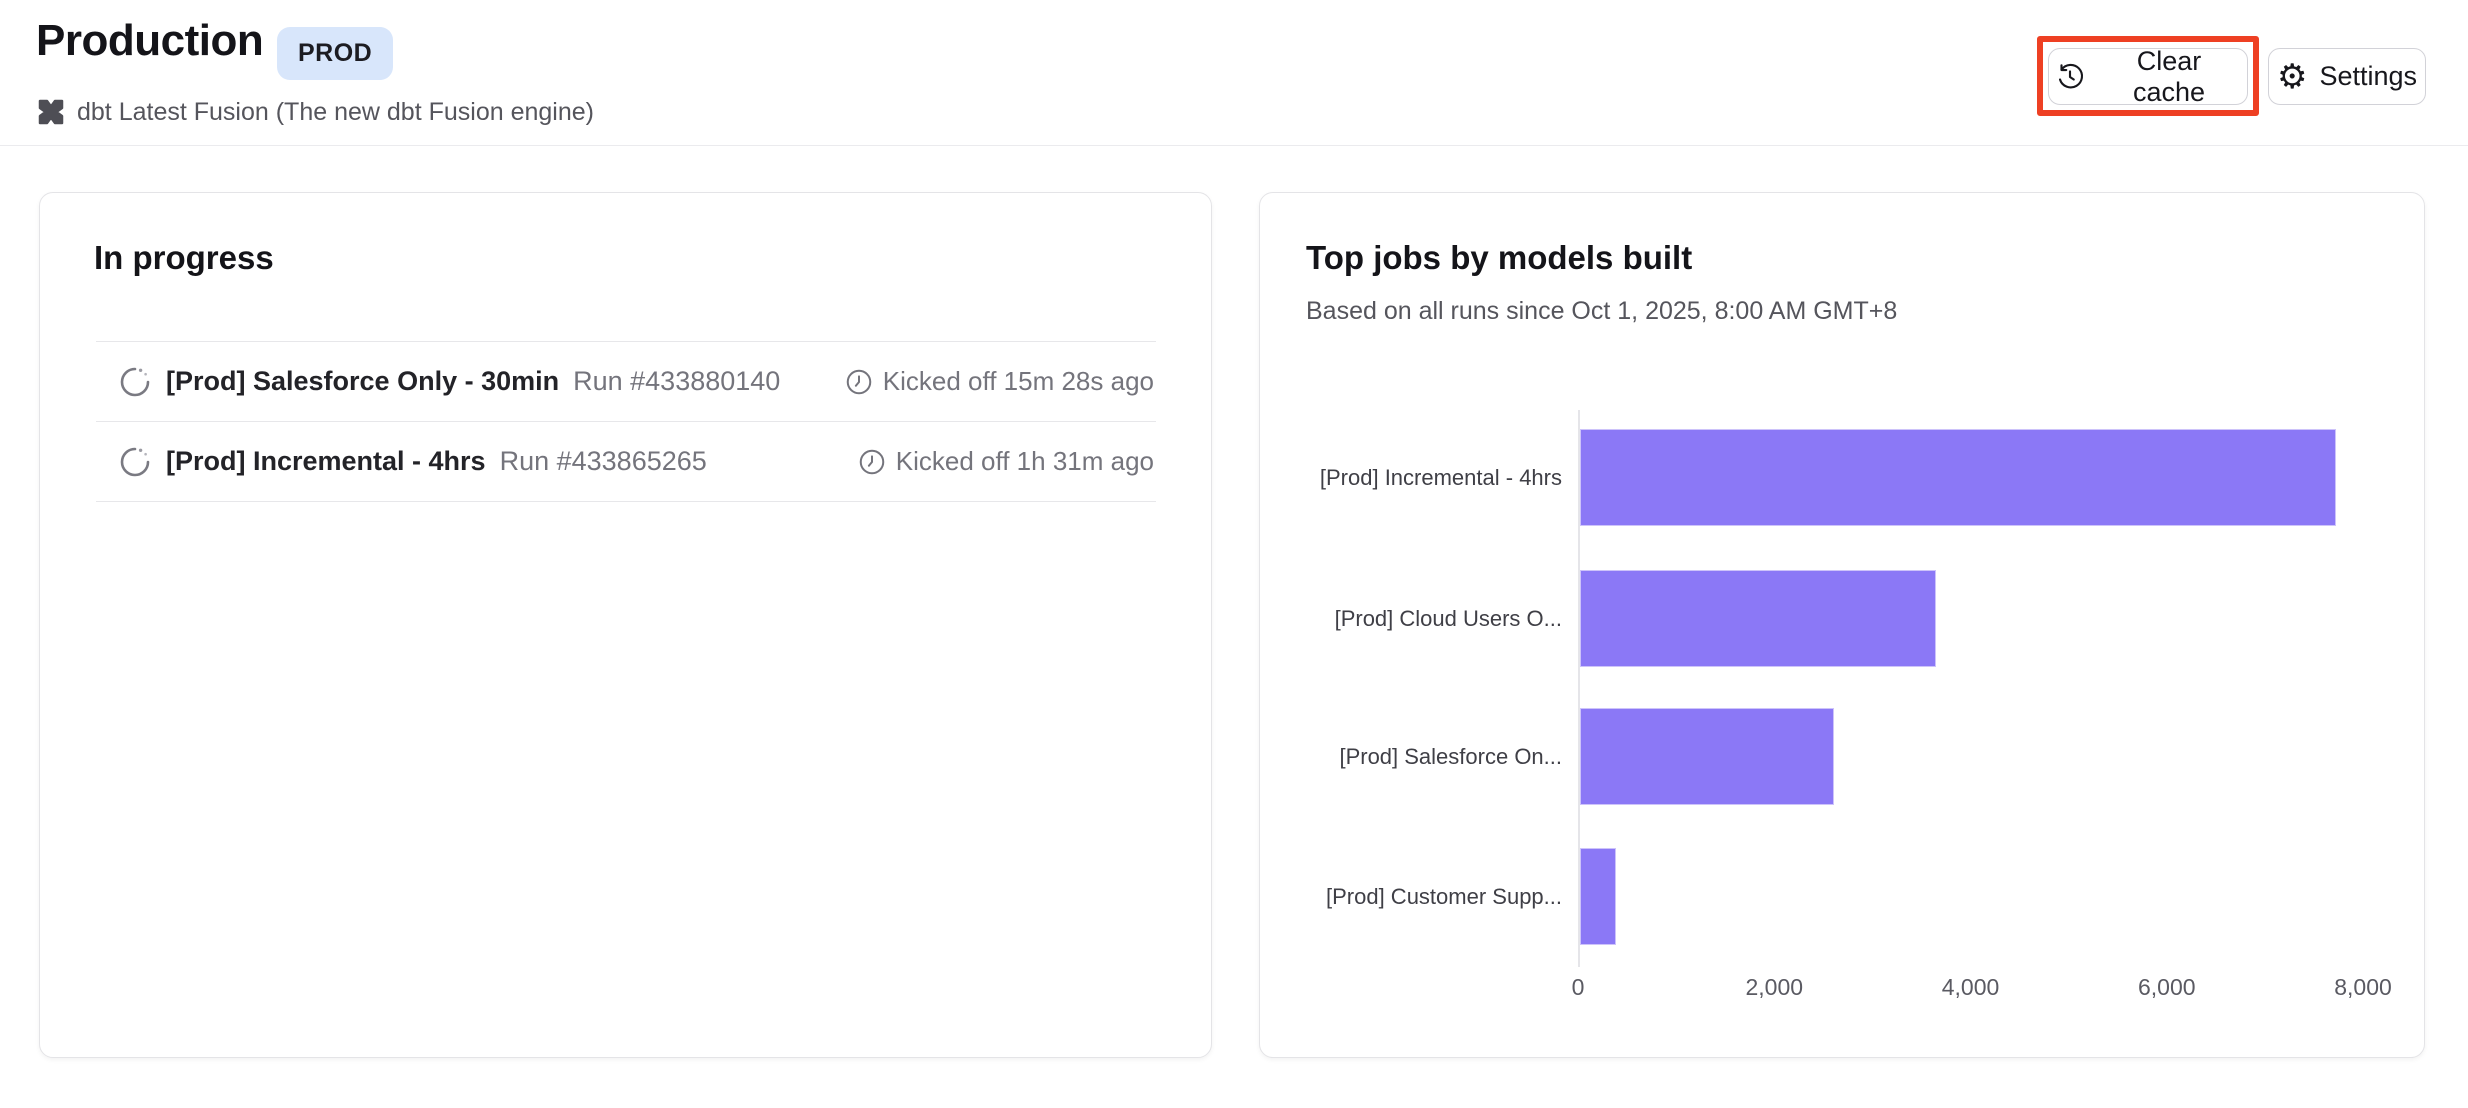  I want to click on x-axis-tick-label: 0, so click(1578, 987).